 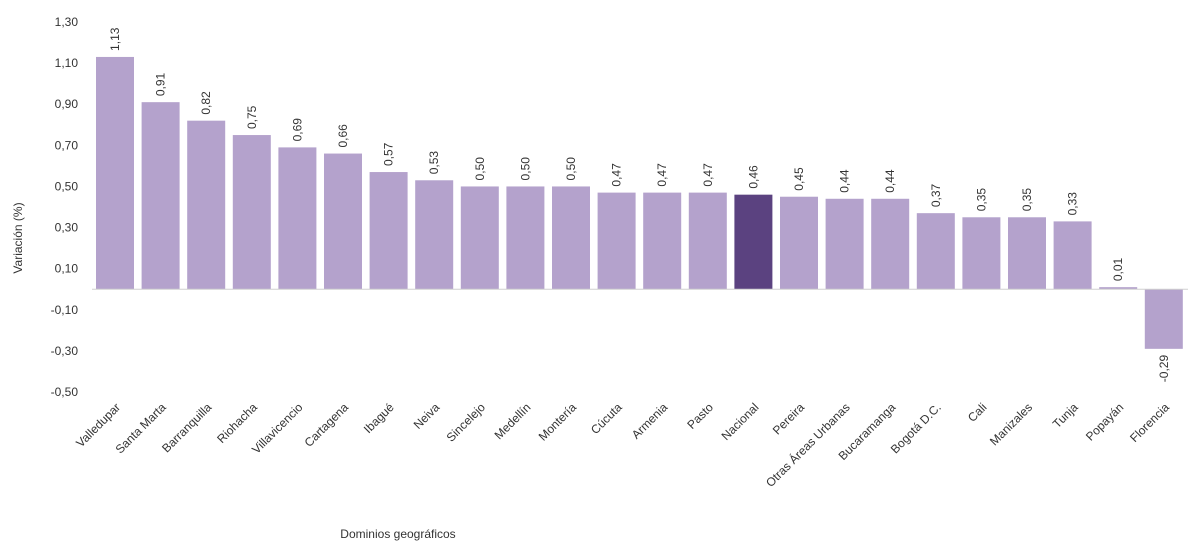 What do you see at coordinates (389, 154) in the screenshot?
I see `data-label: 0,57` at bounding box center [389, 154].